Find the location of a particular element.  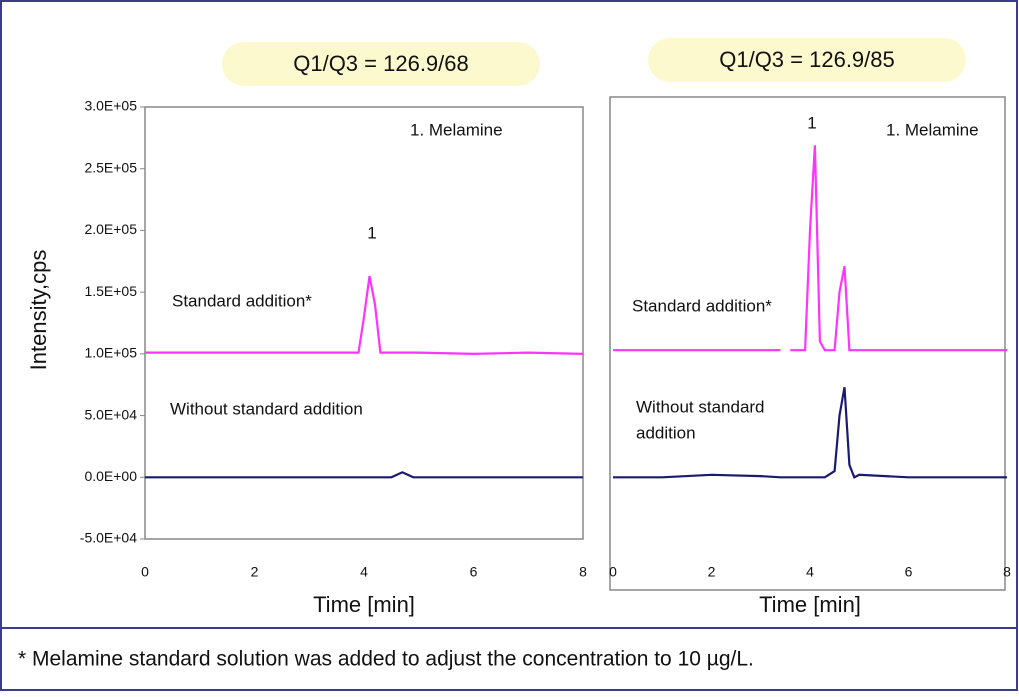

y-tick-label: 1.0E+05 is located at coordinates (110, 353).